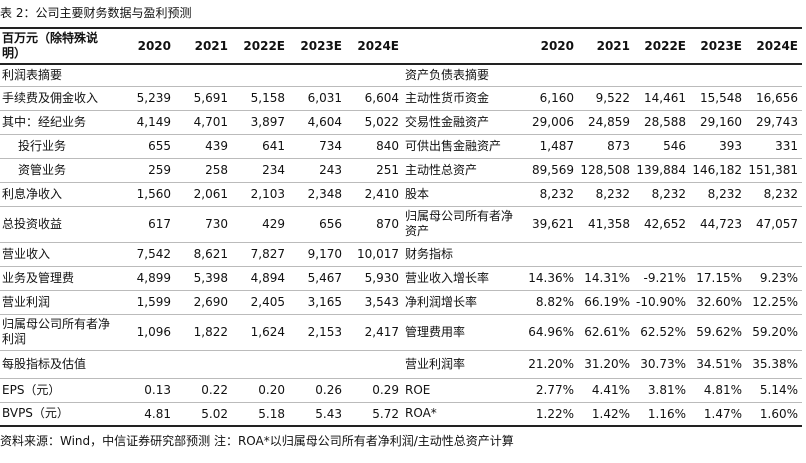  What do you see at coordinates (718, 302) in the screenshot?
I see `cell-value: 32.60%` at bounding box center [718, 302].